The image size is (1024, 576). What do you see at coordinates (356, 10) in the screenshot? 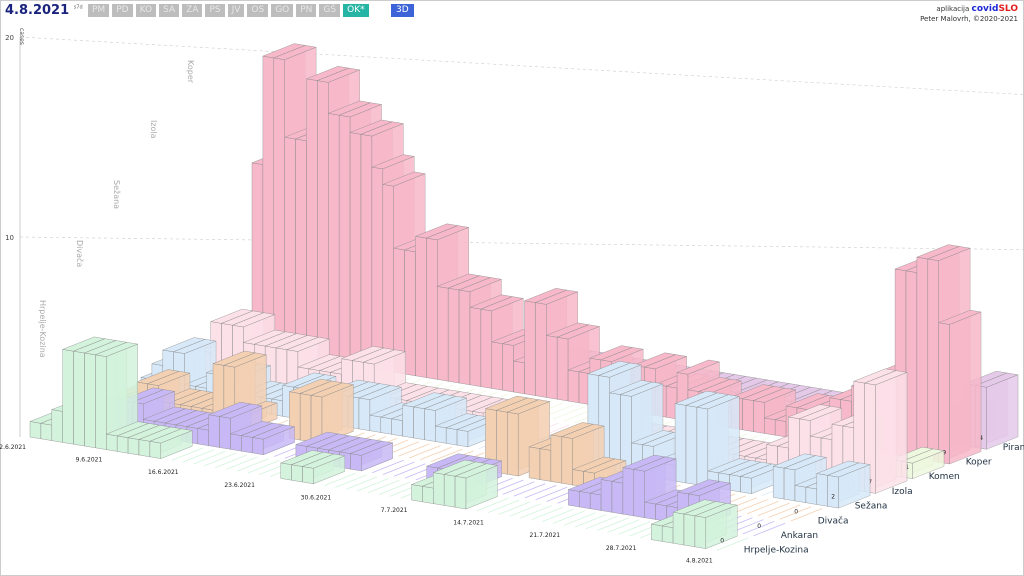
I see `tab-11: OK*` at bounding box center [356, 10].